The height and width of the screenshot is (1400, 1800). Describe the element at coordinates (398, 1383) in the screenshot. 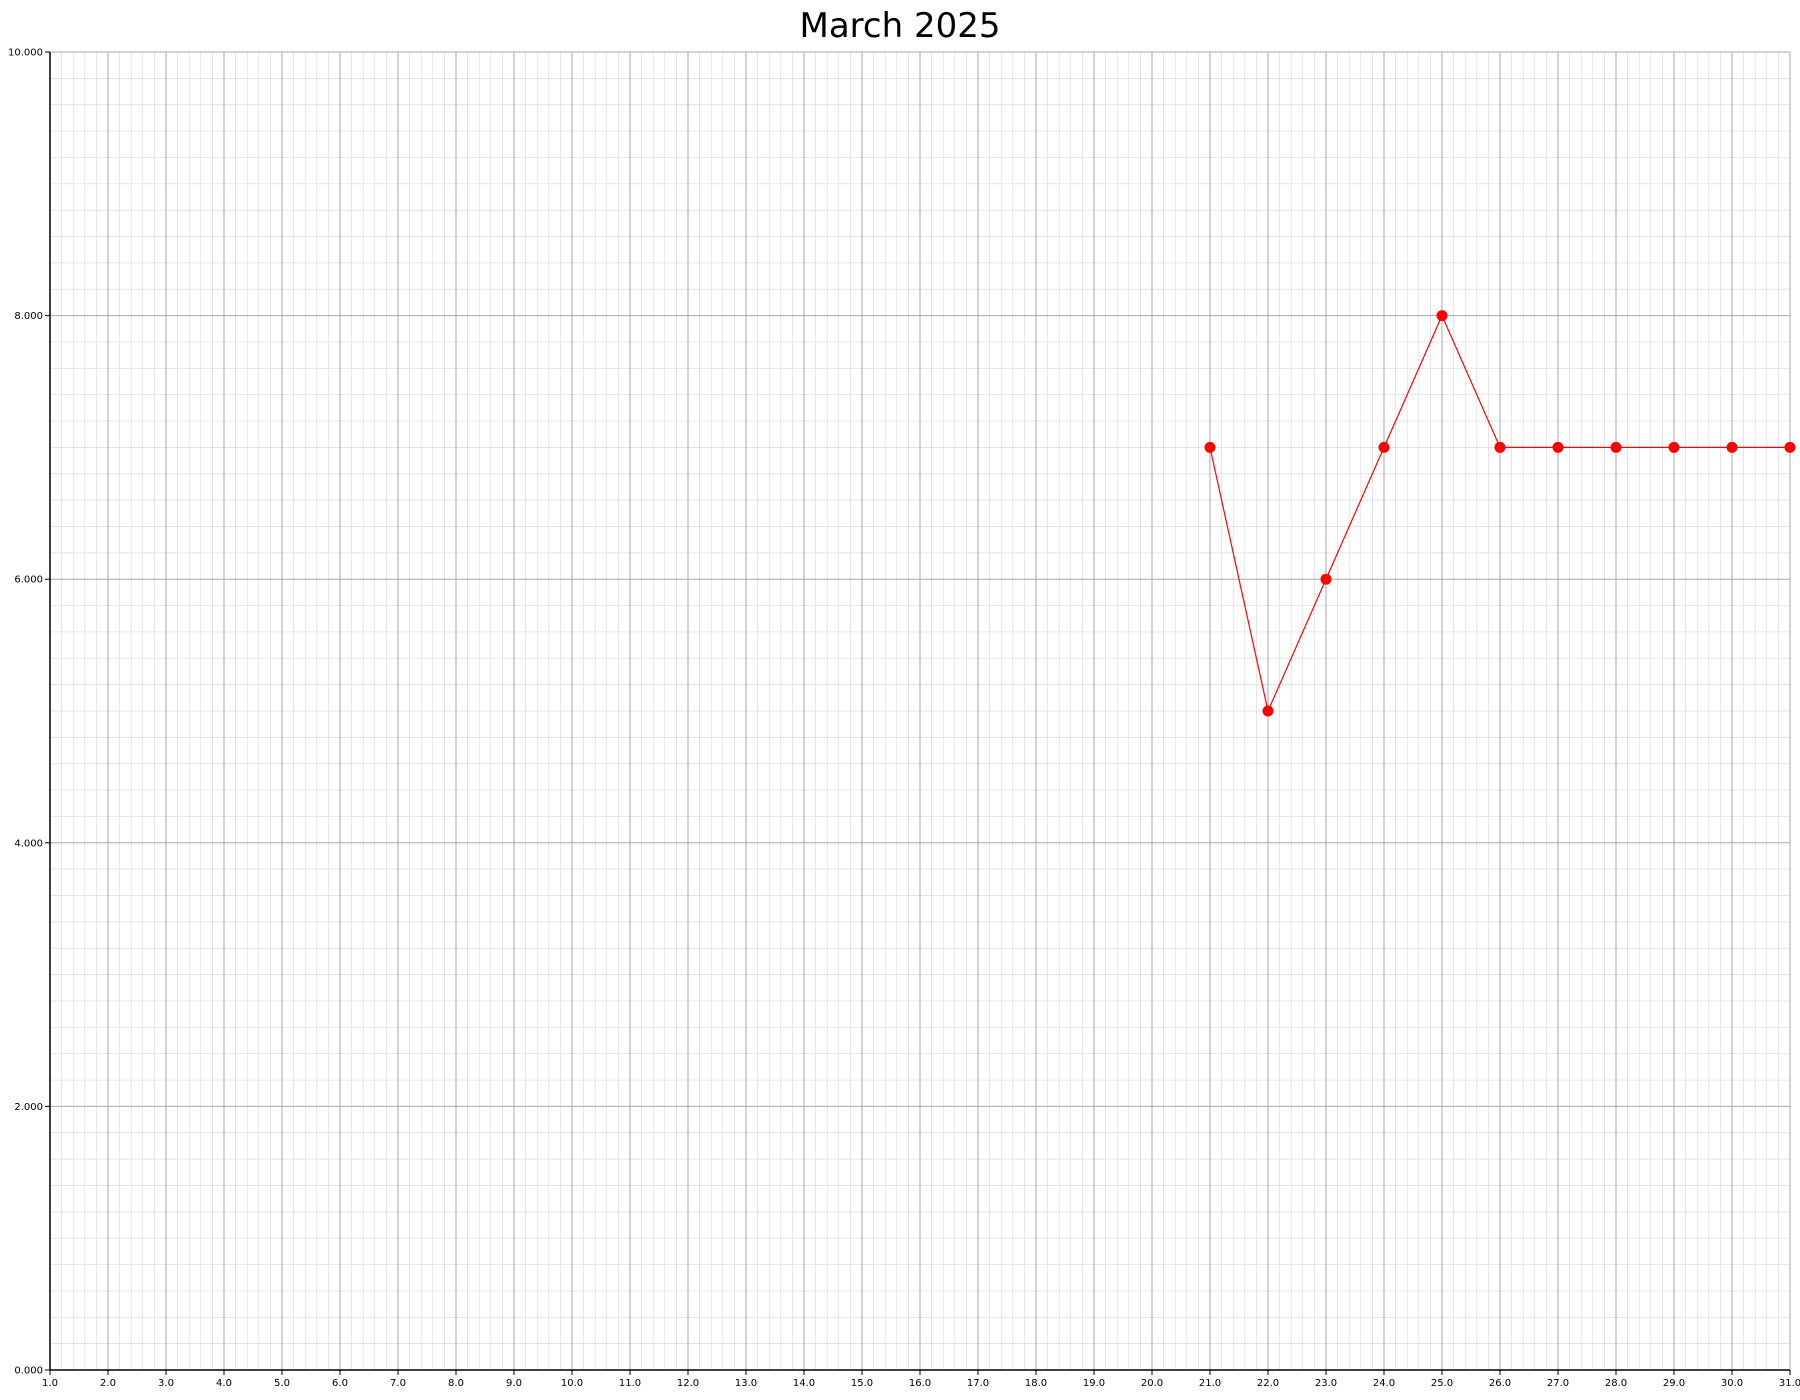

I see `x-tick-label: 7.0` at that location.